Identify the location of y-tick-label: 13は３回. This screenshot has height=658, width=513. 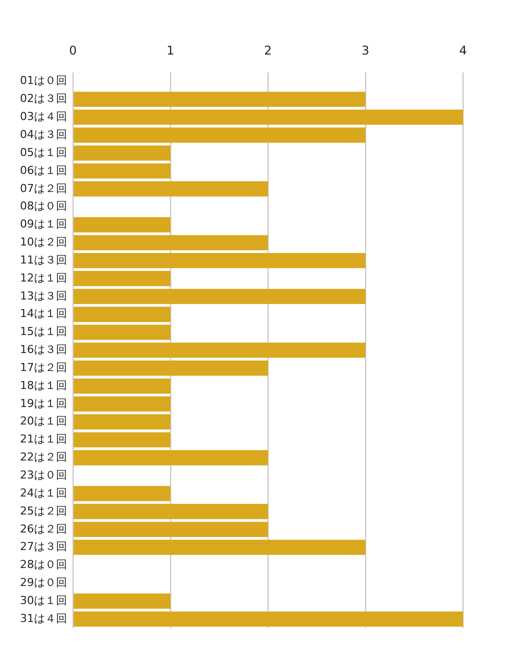
(43, 295).